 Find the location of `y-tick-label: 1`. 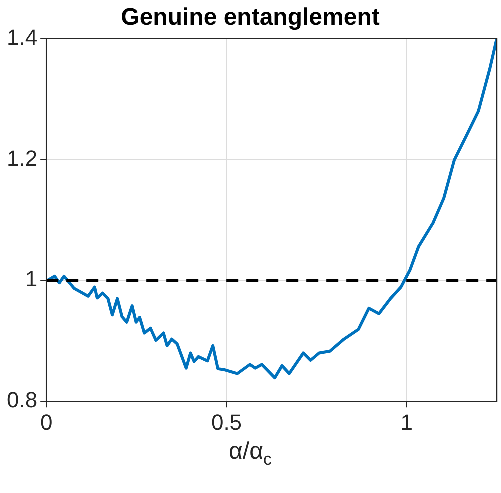

y-tick-label: 1 is located at coordinates (31, 279).